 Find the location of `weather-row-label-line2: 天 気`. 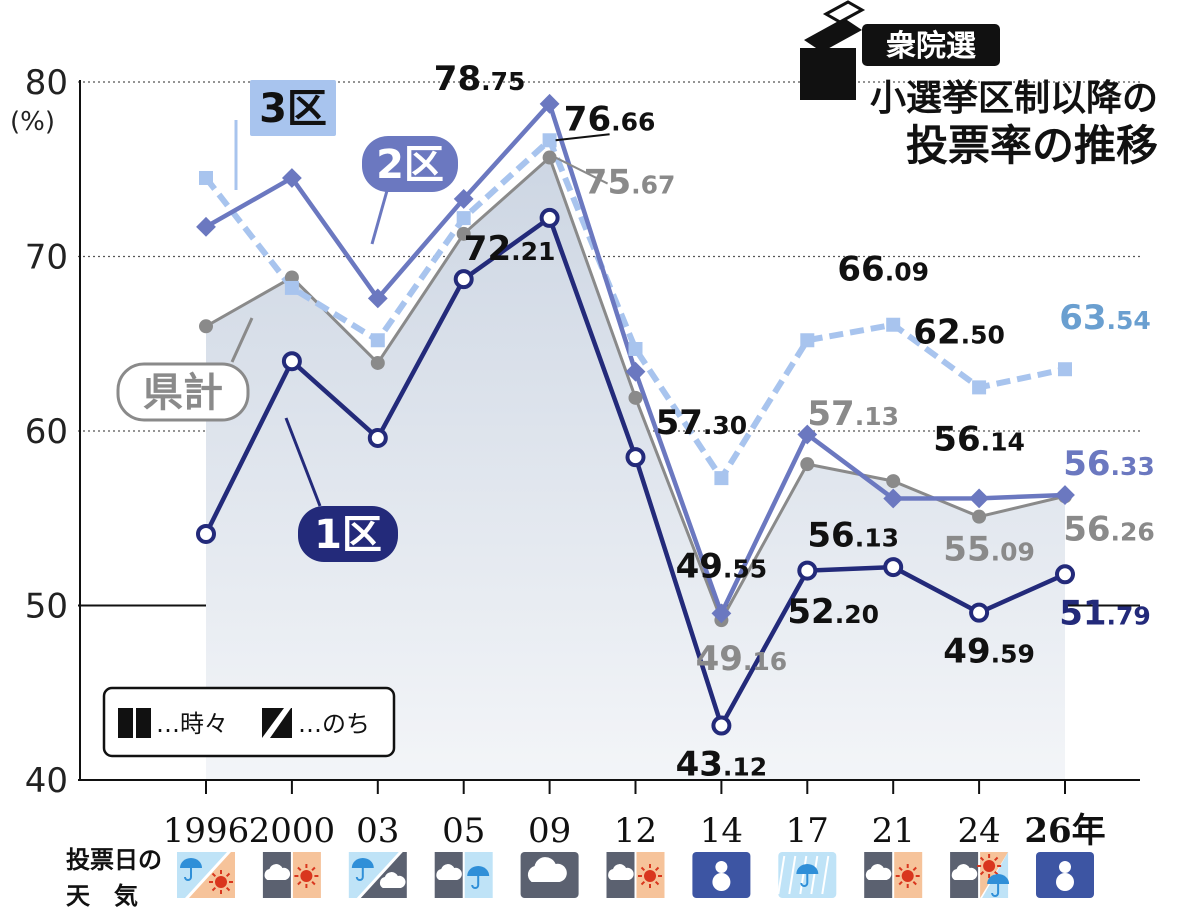

weather-row-label-line2: 天 気 is located at coordinates (102, 896).